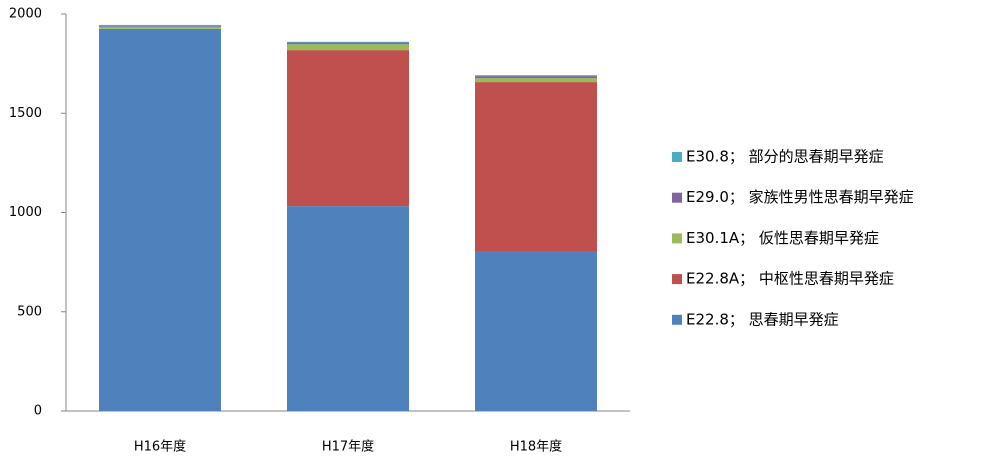 The image size is (994, 467). Describe the element at coordinates (762, 319) in the screenshot. I see `legend-label: E22.8； 思春期早発症` at that location.